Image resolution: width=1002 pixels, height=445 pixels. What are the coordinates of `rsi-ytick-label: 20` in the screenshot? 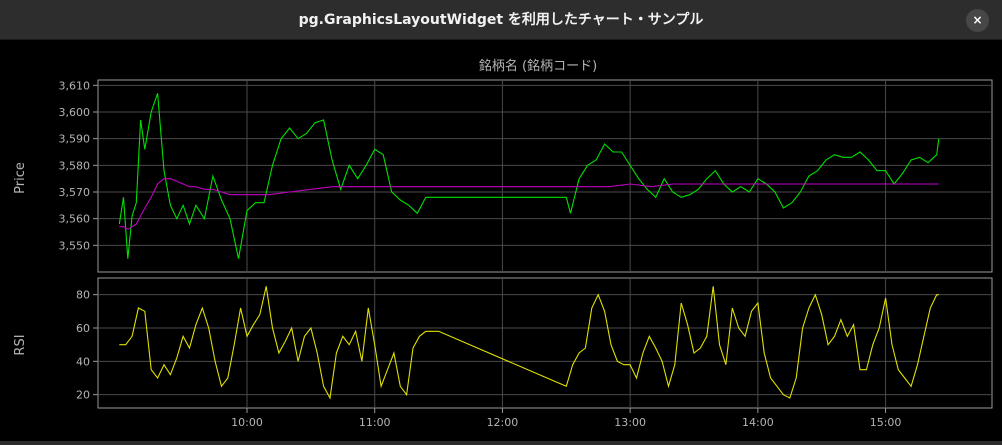 It's located at (83, 395).